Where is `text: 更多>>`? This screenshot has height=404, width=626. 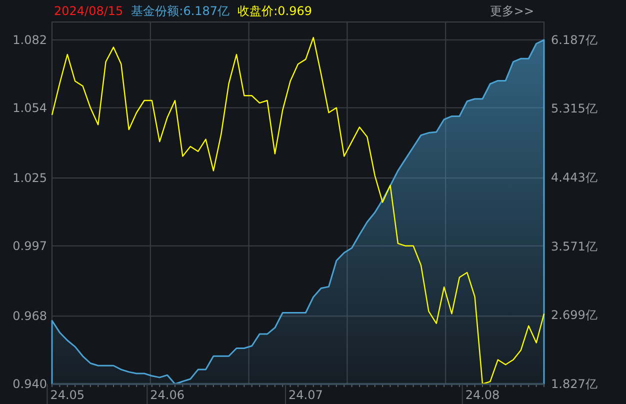
text: 更多>> is located at coordinates (512, 11).